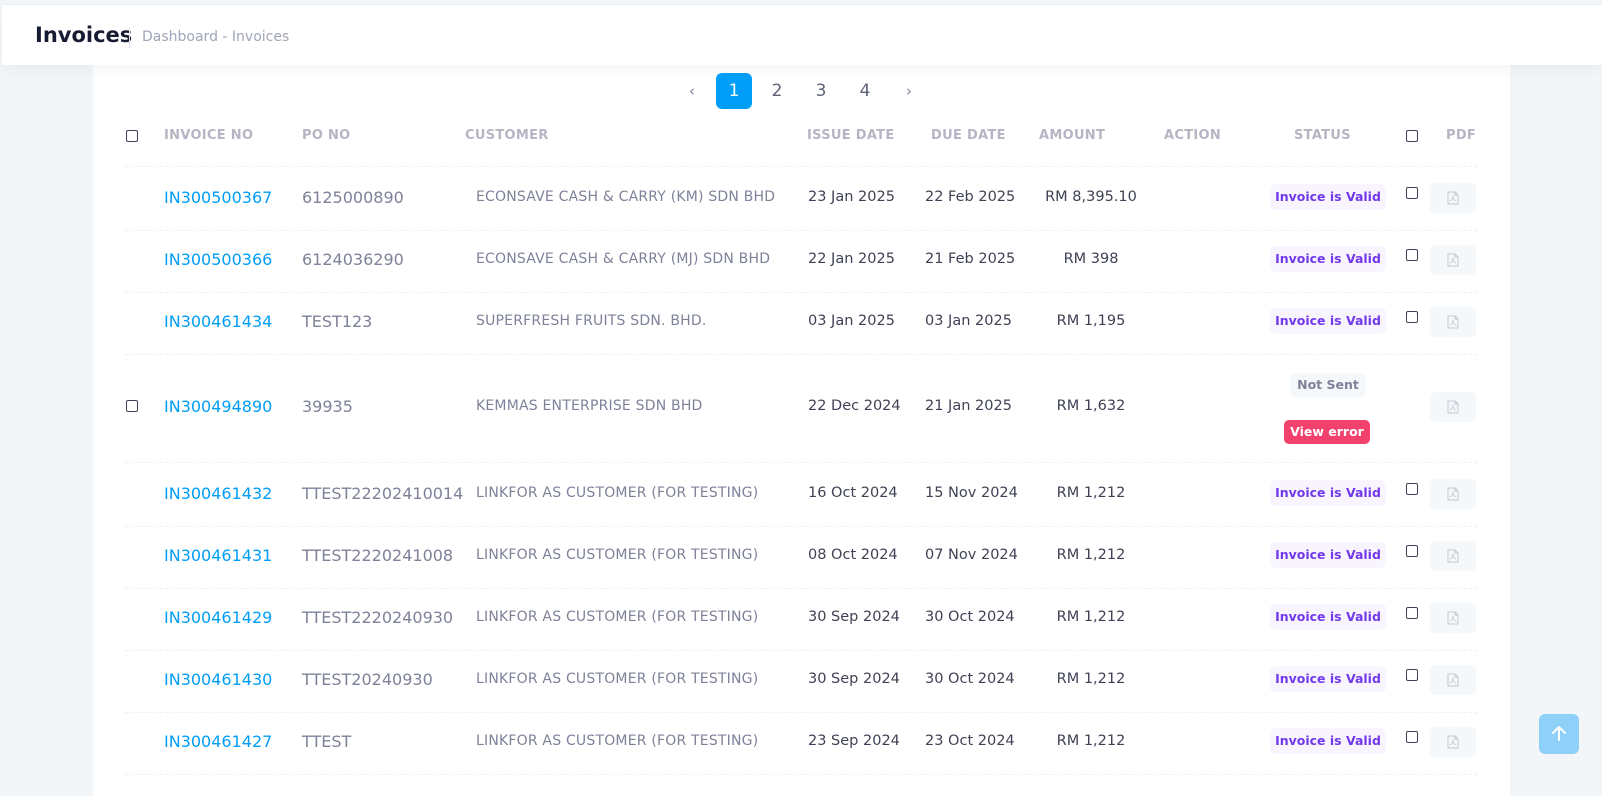 Image resolution: width=1602 pixels, height=796 pixels. Describe the element at coordinates (383, 493) in the screenshot. I see `po-number: TTEST22202410014` at that location.